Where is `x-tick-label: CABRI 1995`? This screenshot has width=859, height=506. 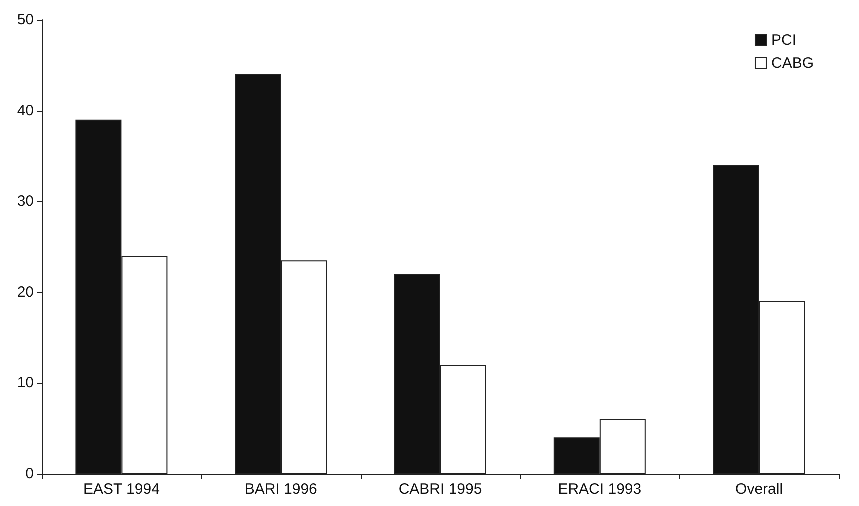 x-tick-label: CABRI 1995 is located at coordinates (440, 489).